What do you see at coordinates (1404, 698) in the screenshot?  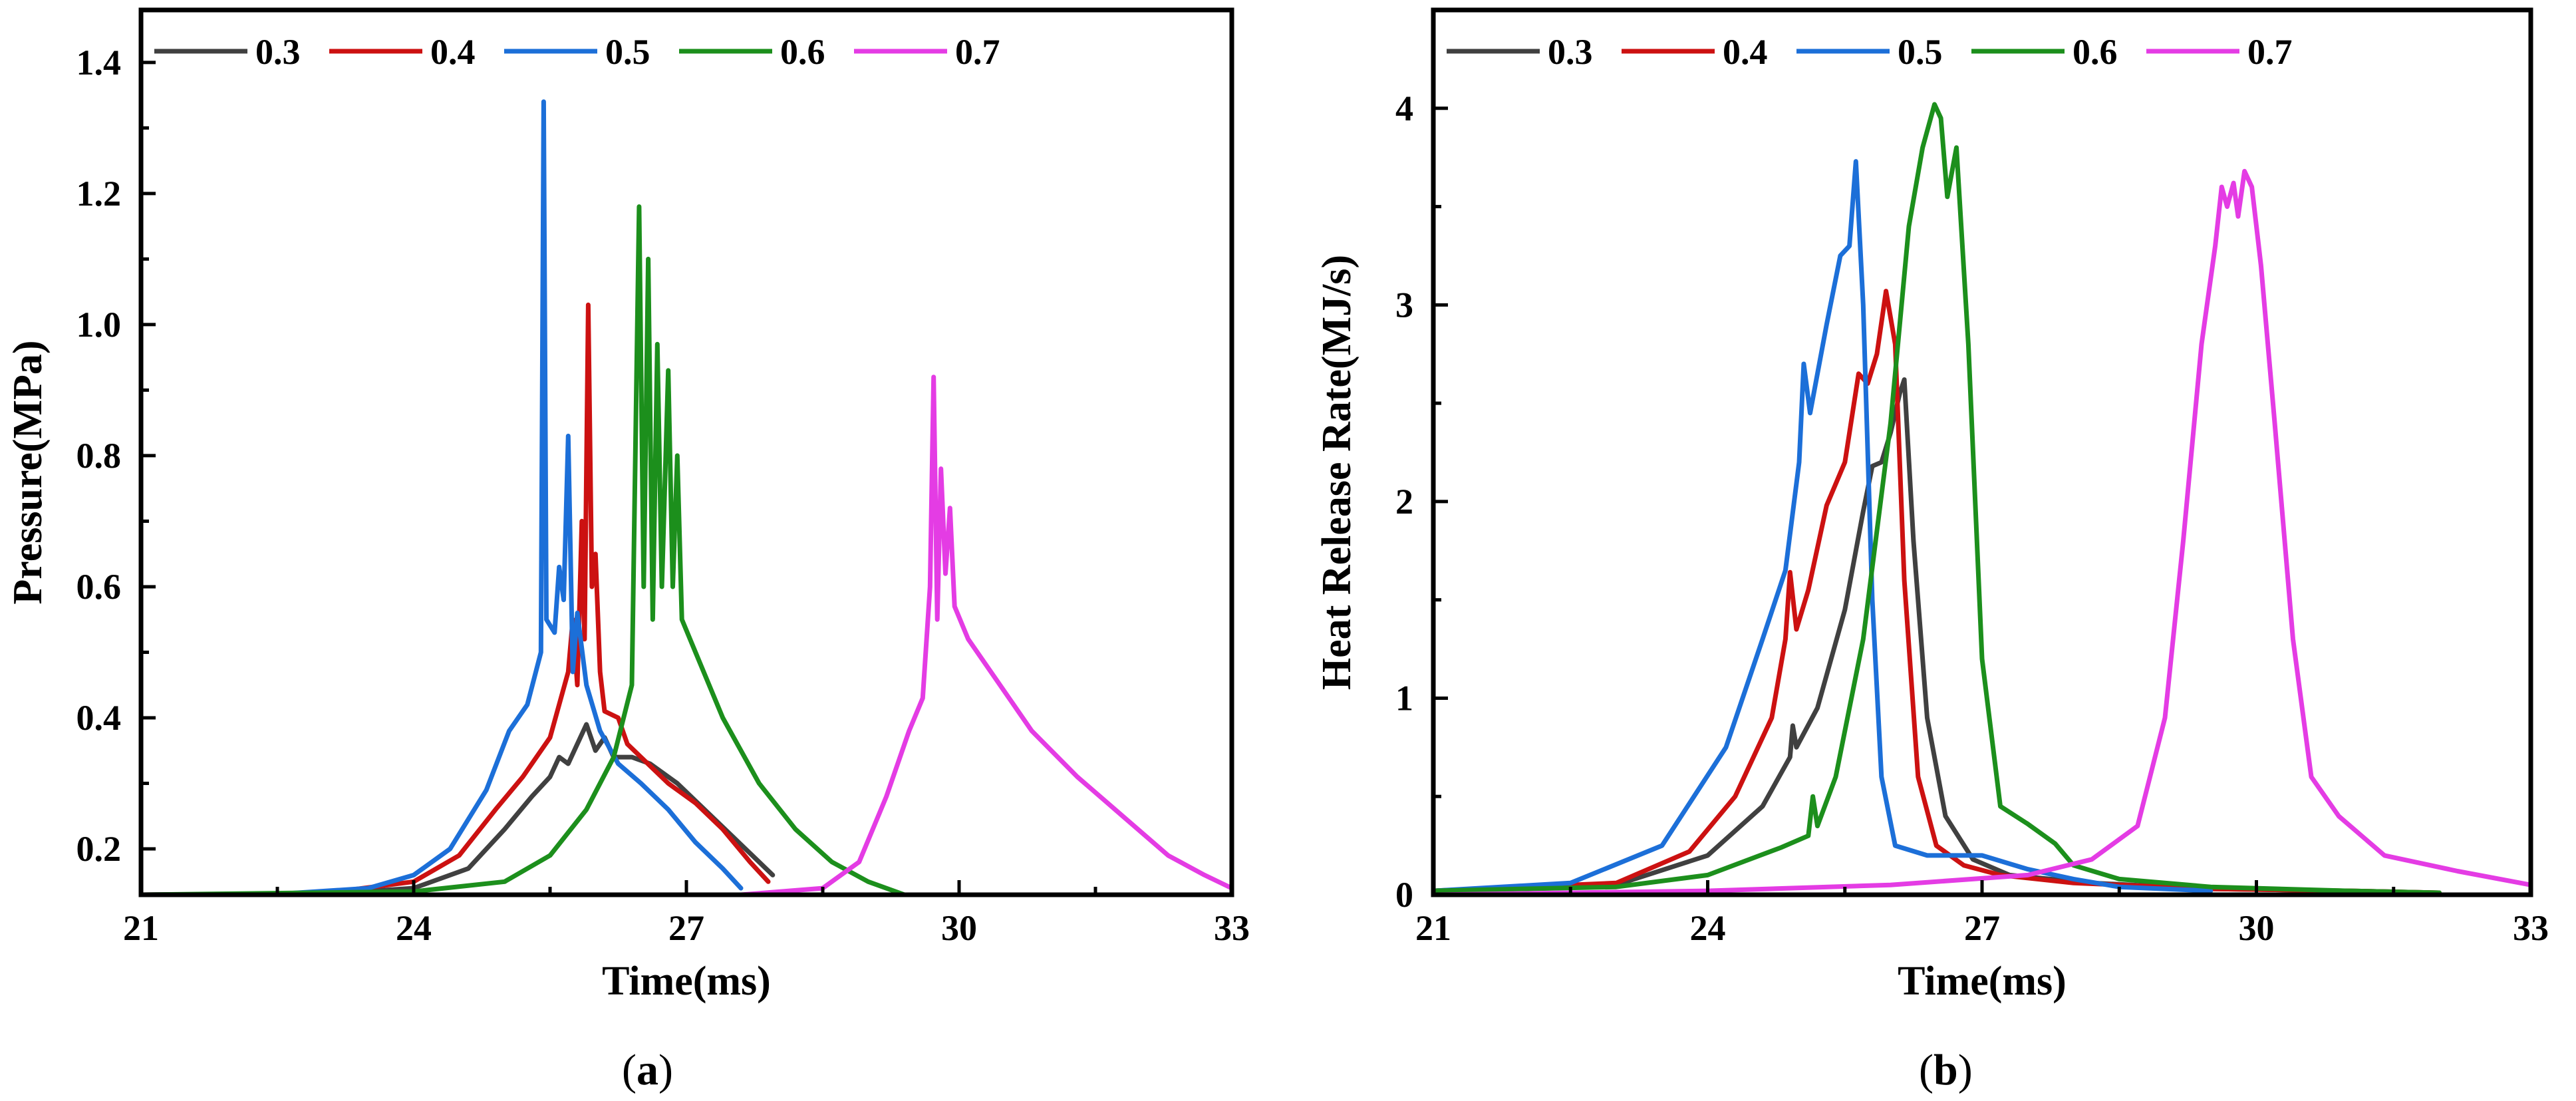 I see `y-tick-label: 1` at bounding box center [1404, 698].